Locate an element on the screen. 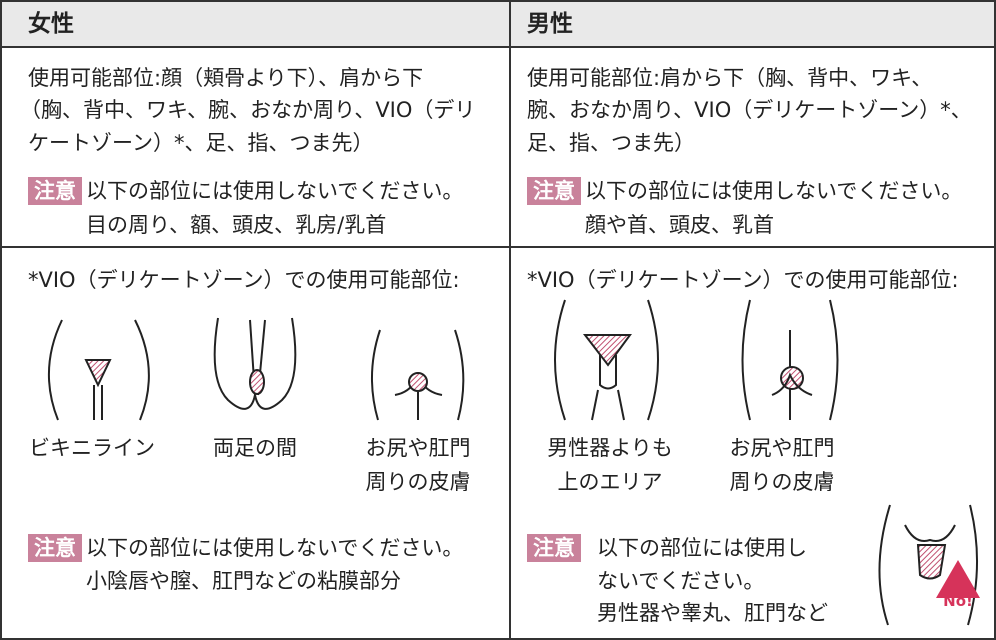  caution-line: 以下の部位には使用し is located at coordinates (702, 548).